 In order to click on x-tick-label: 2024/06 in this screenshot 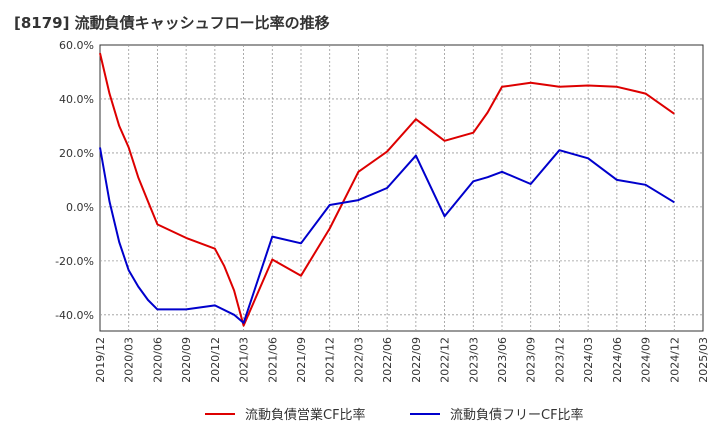, I will do `click(617, 360)`.